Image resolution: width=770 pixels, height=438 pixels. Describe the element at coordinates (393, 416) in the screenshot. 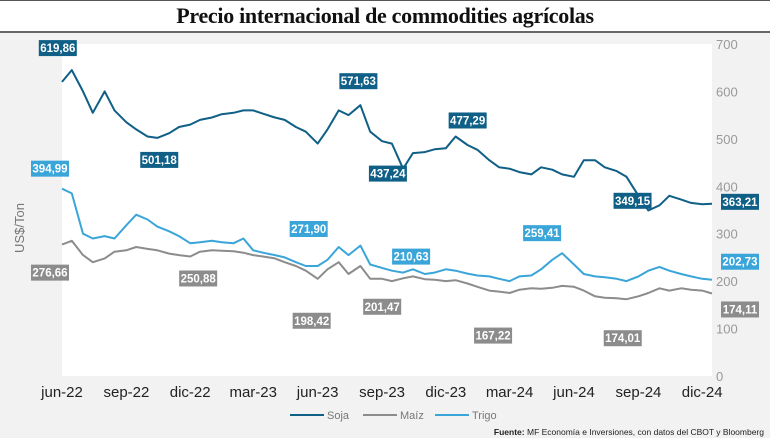

I see `legend-item-maíz: Maíz` at that location.